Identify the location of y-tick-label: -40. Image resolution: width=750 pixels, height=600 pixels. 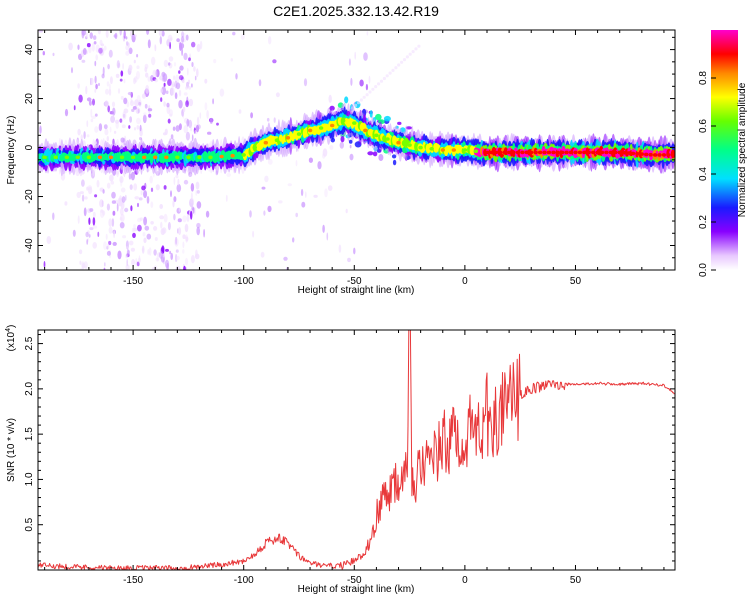
(29, 245).